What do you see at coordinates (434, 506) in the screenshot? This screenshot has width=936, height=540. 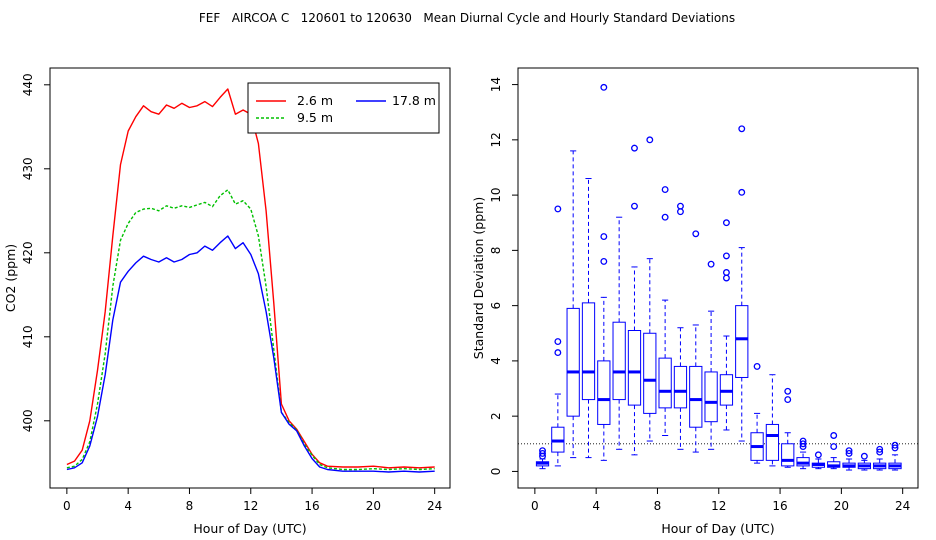 I see `left-x-tick-label: 24` at bounding box center [434, 506].